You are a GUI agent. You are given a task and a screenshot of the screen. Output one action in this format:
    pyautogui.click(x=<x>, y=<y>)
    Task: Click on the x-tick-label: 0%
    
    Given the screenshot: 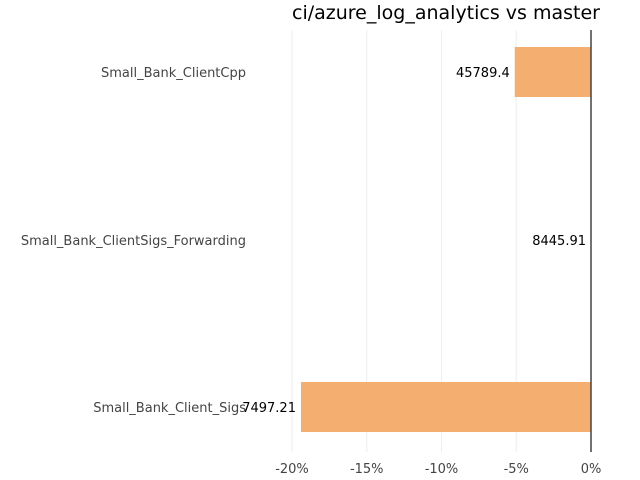 What is the action you would take?
    pyautogui.click(x=591, y=469)
    